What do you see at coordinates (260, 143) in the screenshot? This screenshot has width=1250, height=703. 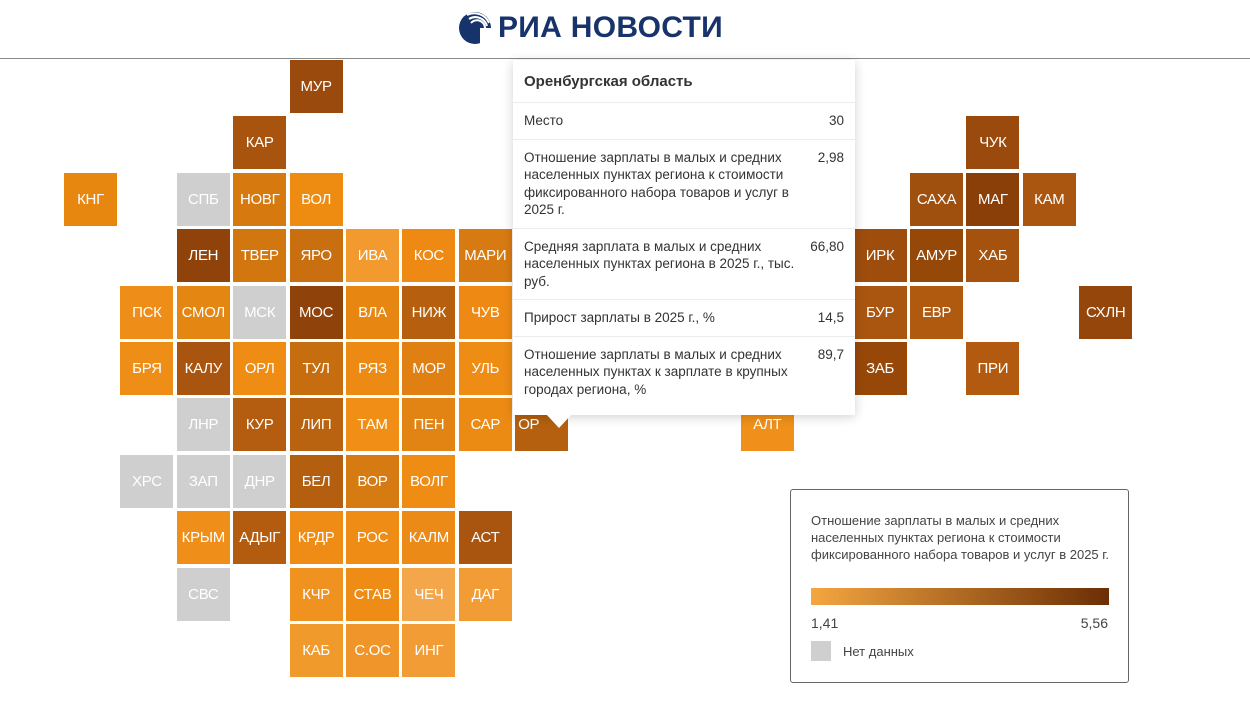 I see `region-tile: КАР` at bounding box center [260, 143].